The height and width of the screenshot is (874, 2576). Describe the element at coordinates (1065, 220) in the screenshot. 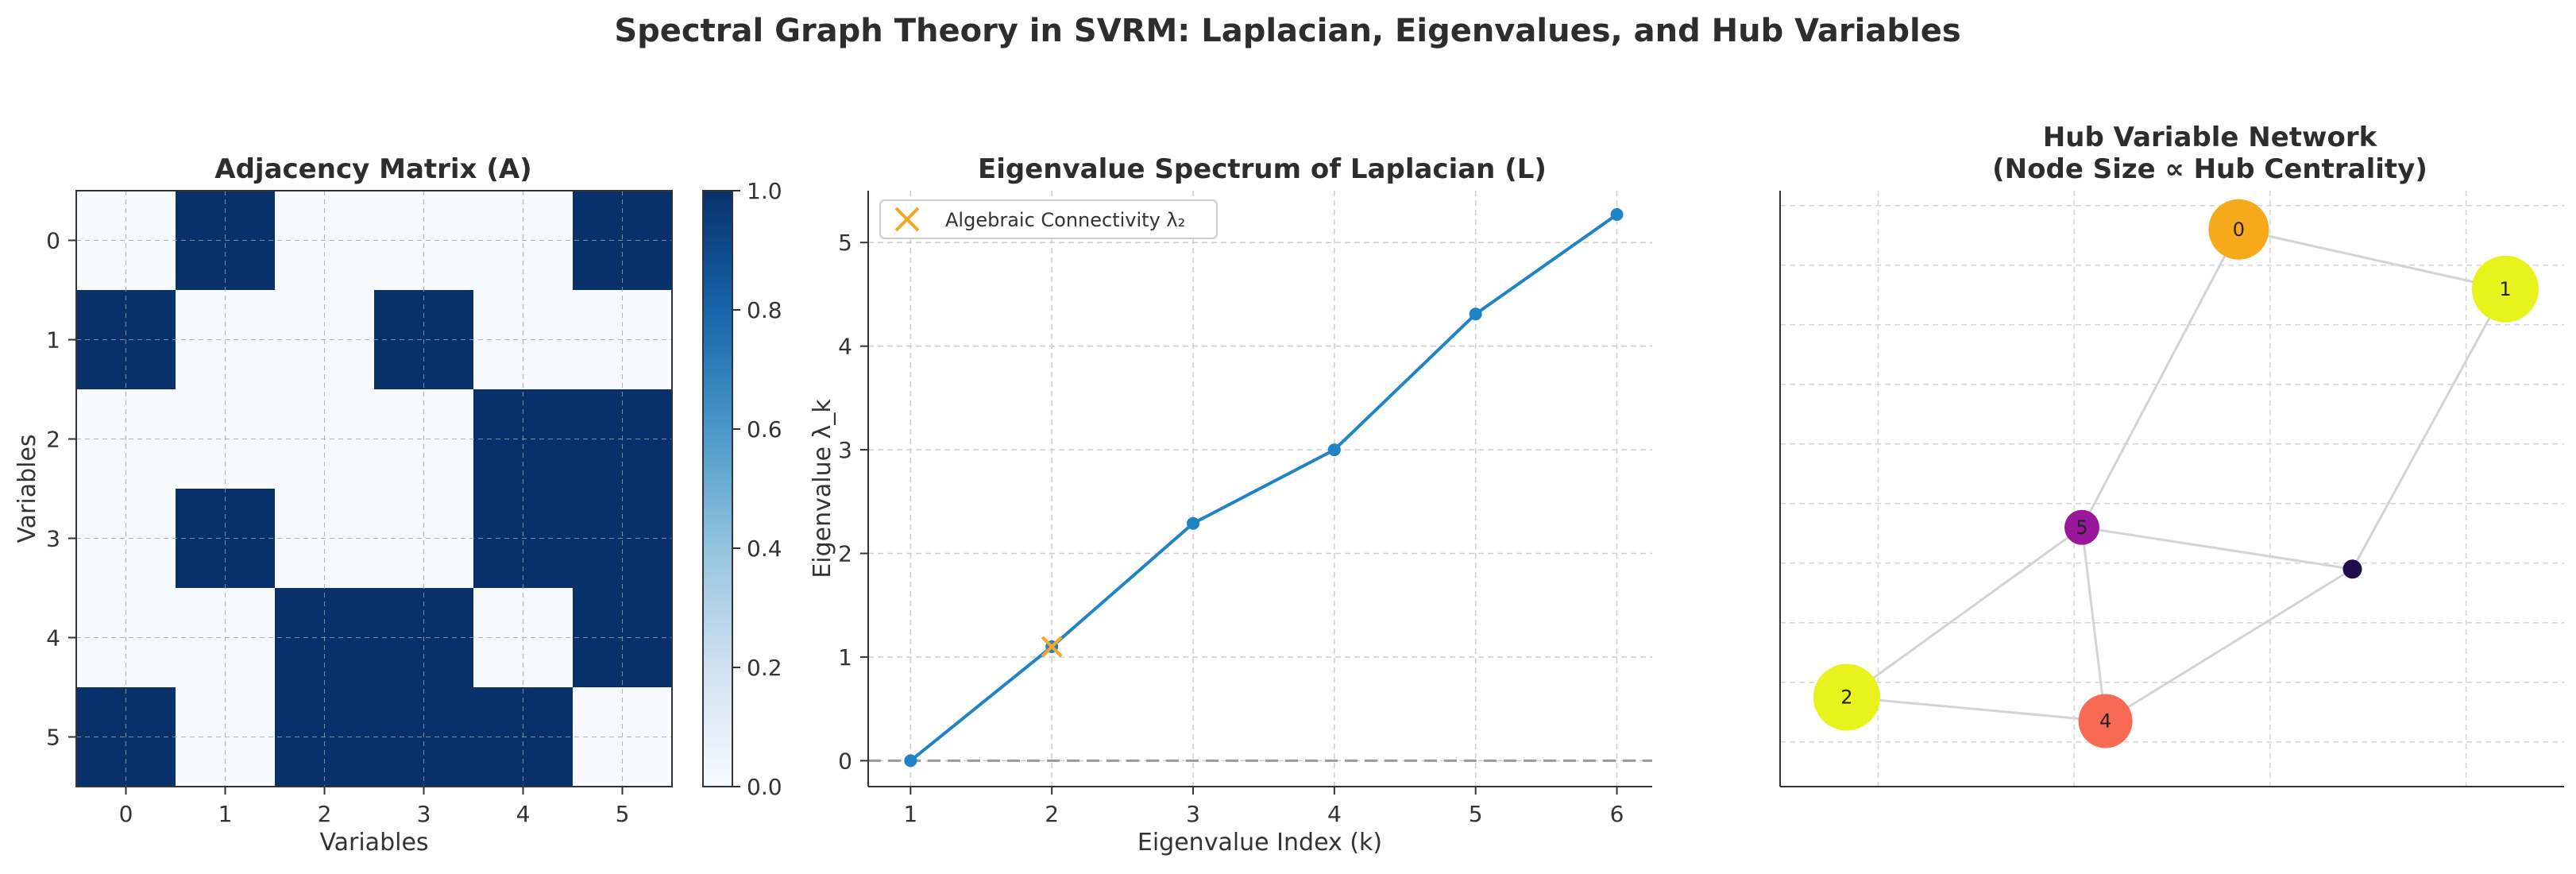

I see `legend-label: Algebraic Connectivity λ₂` at that location.